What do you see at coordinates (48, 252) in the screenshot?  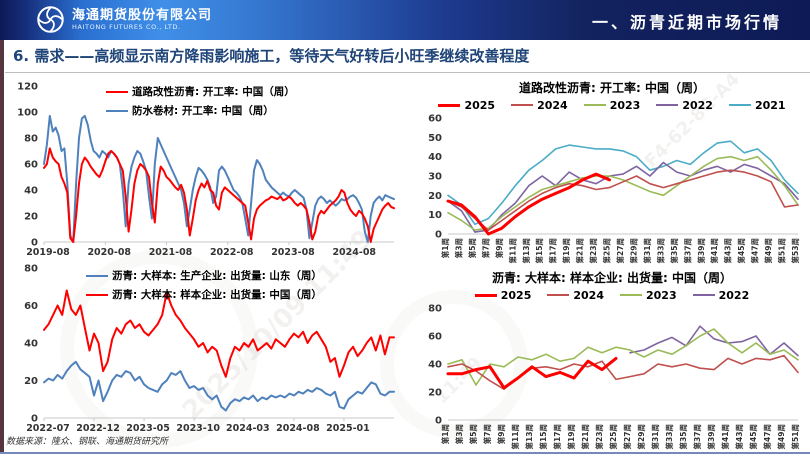 I see `svg-text: 2019-08` at bounding box center [48, 252].